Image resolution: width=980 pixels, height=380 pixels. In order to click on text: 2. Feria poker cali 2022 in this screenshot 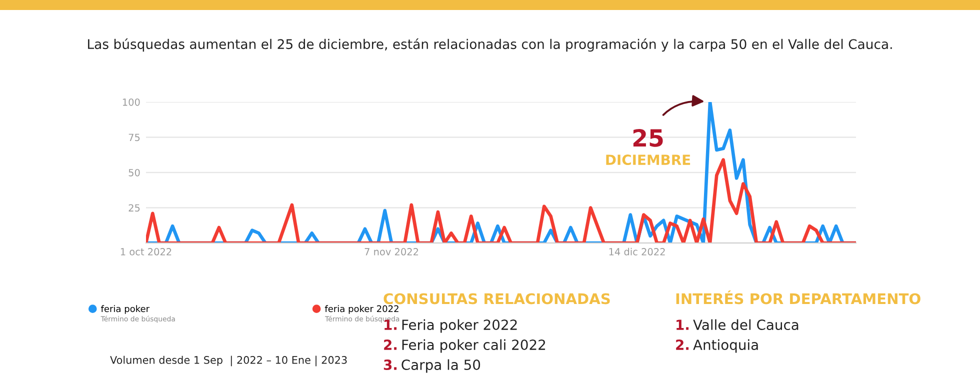, I will do `click(465, 346)`.